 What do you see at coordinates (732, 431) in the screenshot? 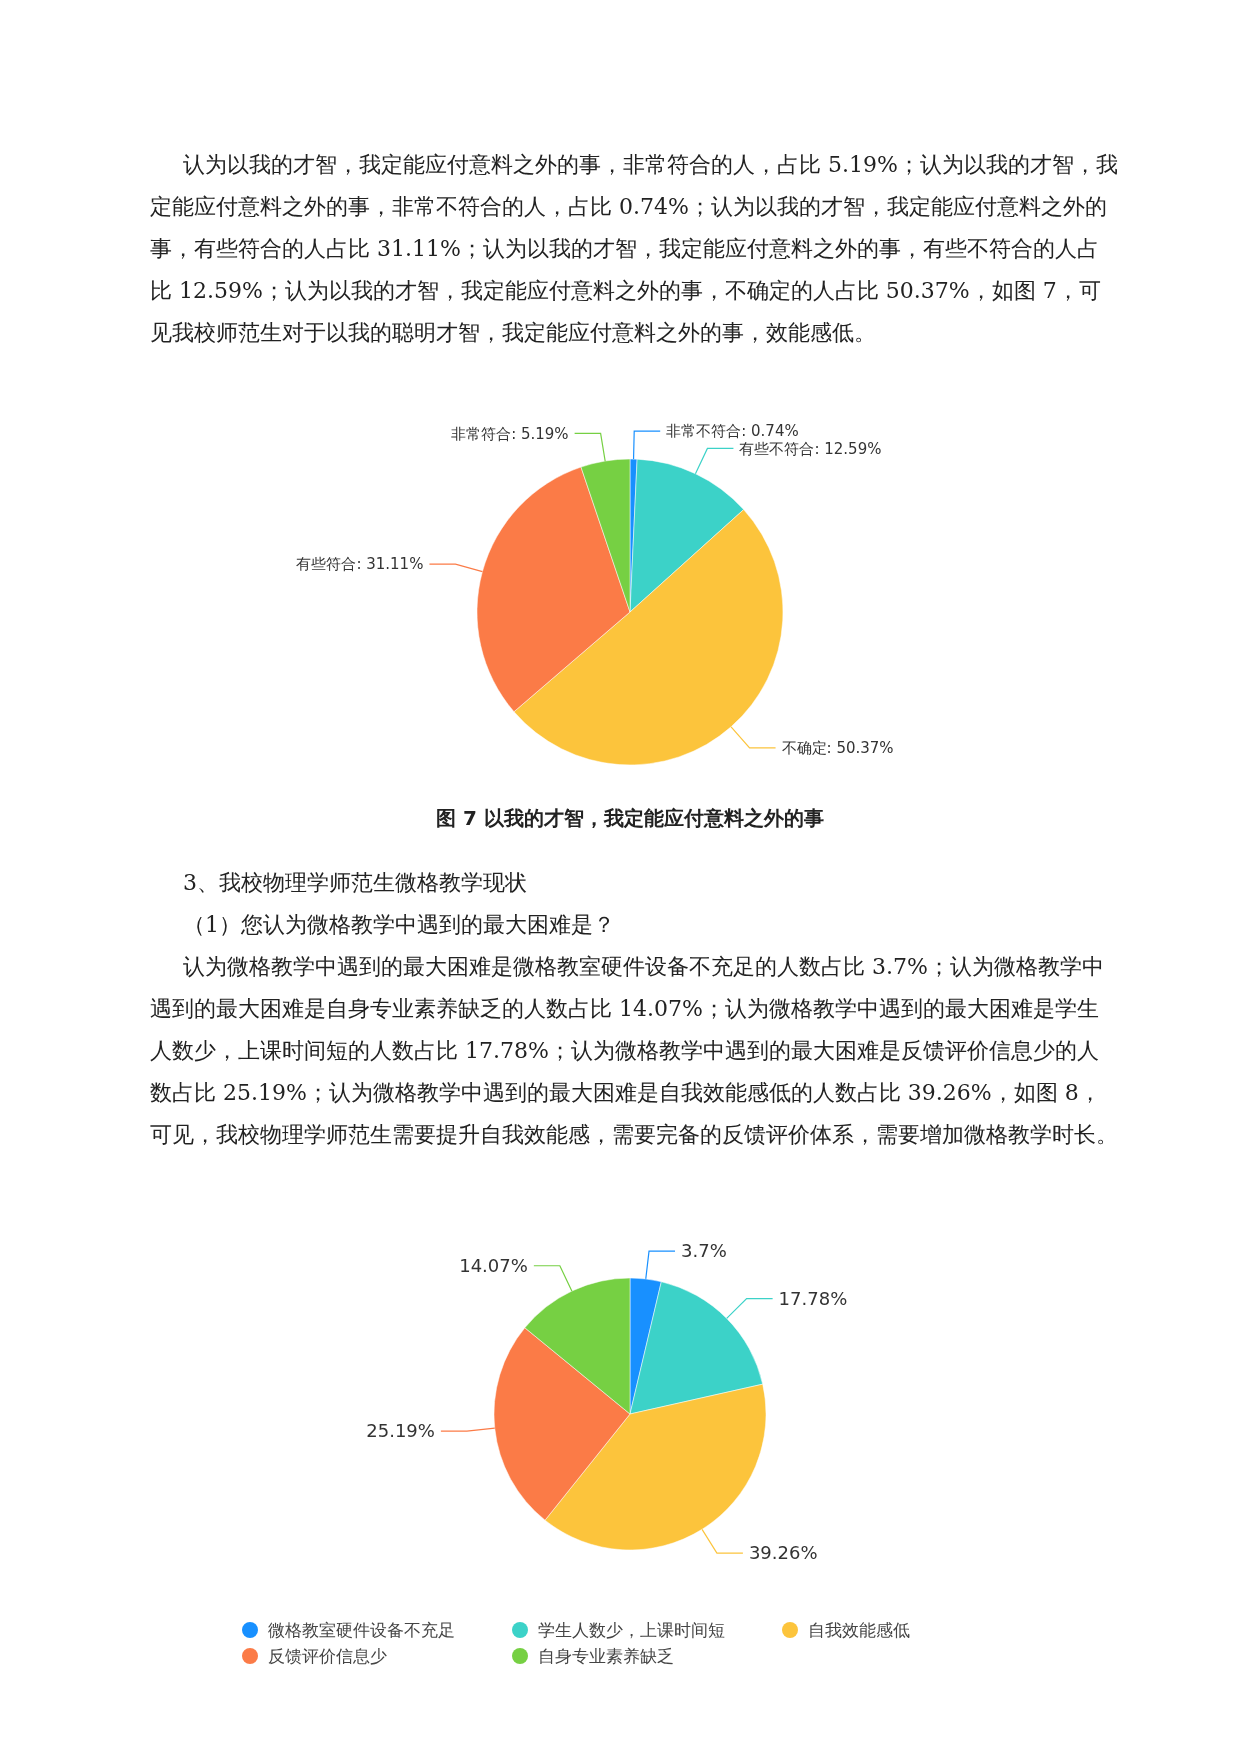
I see `slice-label: 非常不符合: 0.74%` at bounding box center [732, 431].